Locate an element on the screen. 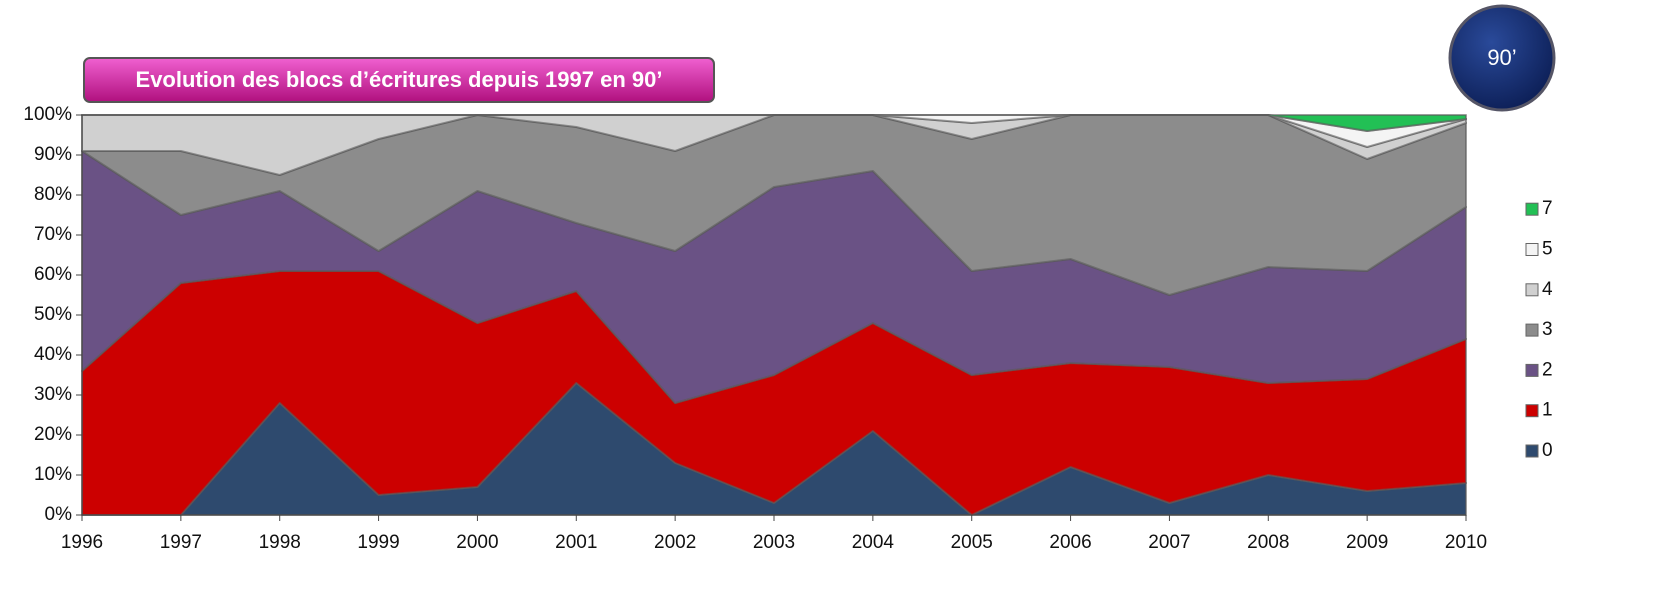 This screenshot has height=595, width=1663. x-tick-label: 2001 is located at coordinates (576, 542).